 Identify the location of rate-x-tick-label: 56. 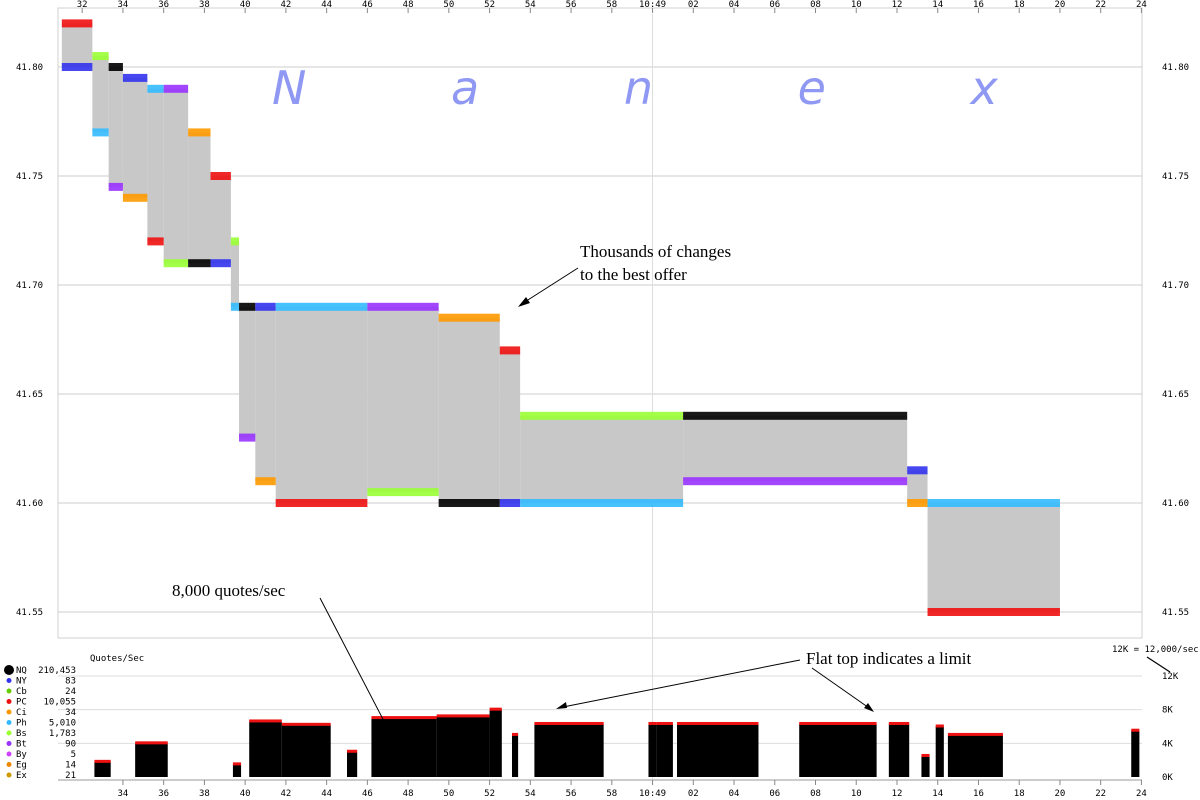
(571, 794).